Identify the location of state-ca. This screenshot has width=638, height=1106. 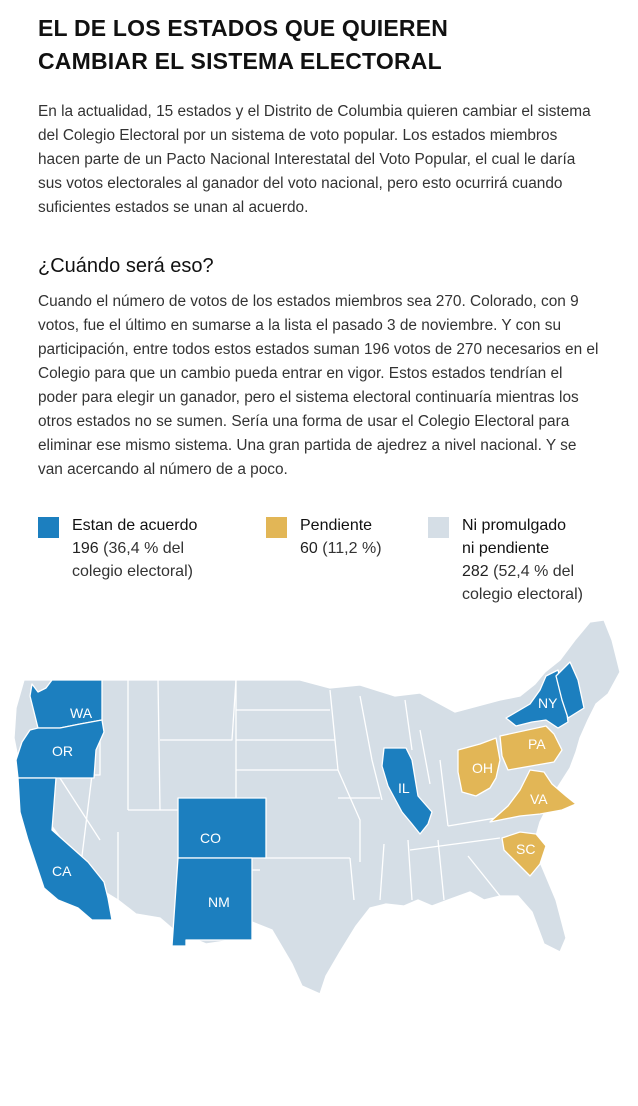
(65, 849).